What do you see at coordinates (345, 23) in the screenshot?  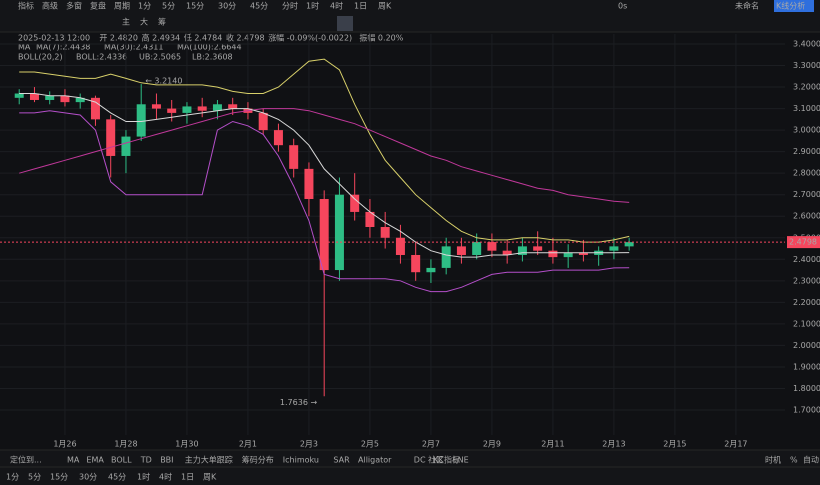 I see `active-tool` at bounding box center [345, 23].